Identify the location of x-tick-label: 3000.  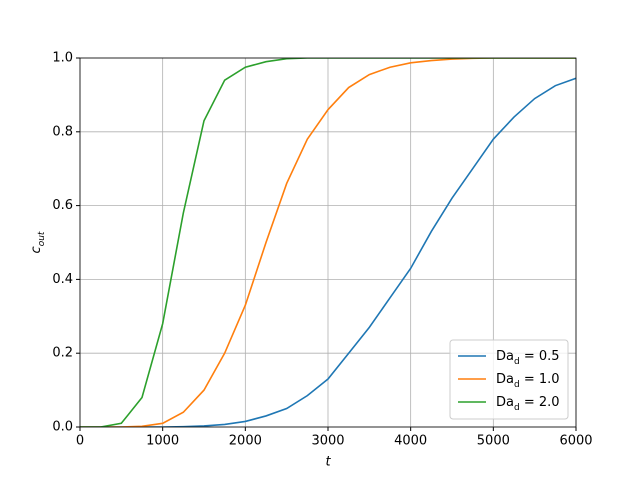
(327, 441).